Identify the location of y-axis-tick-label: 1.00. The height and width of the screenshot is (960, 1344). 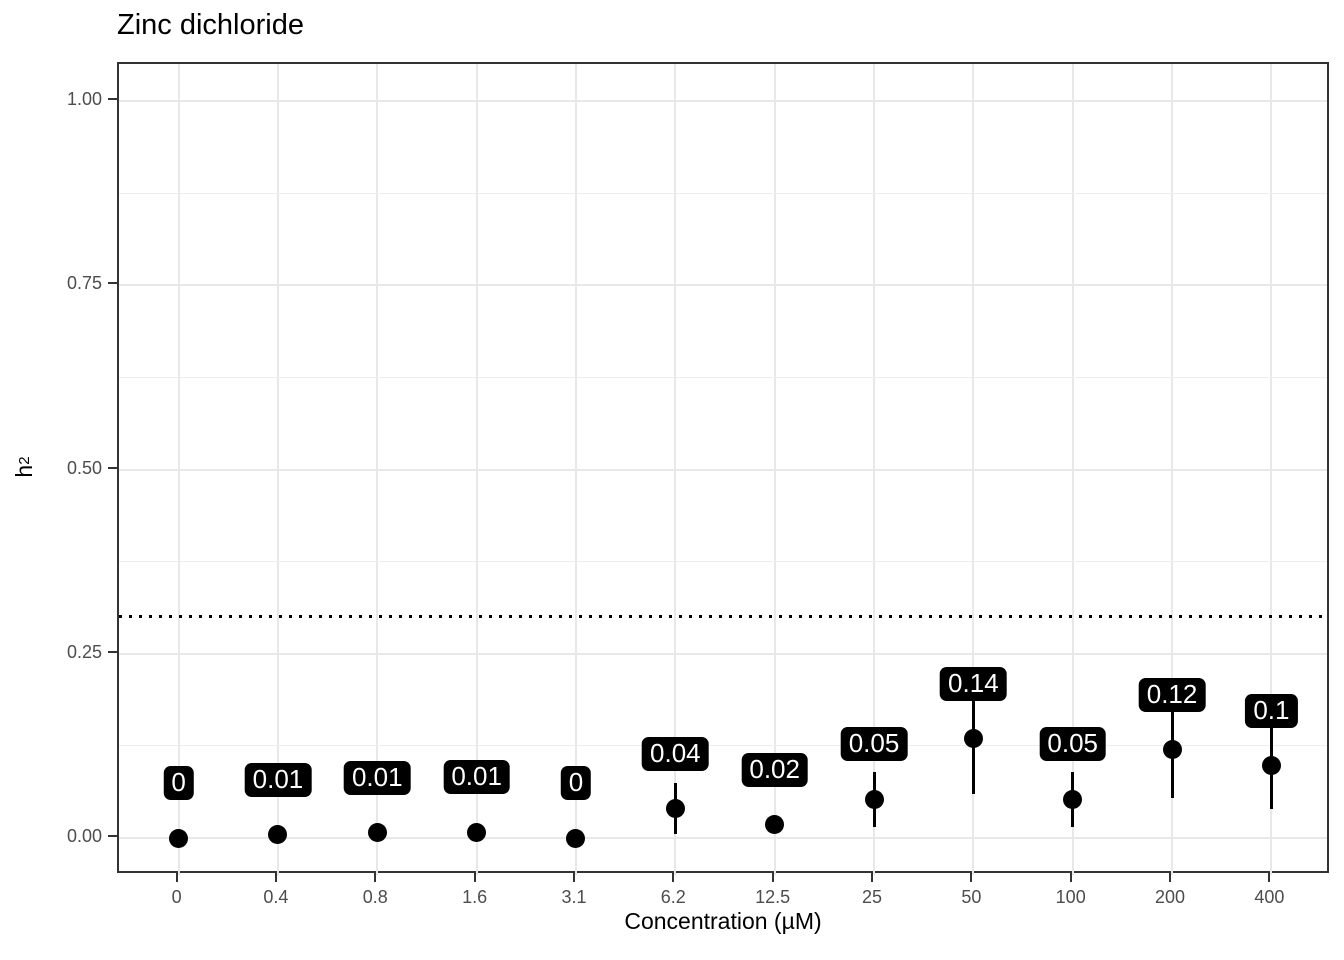
(84, 98).